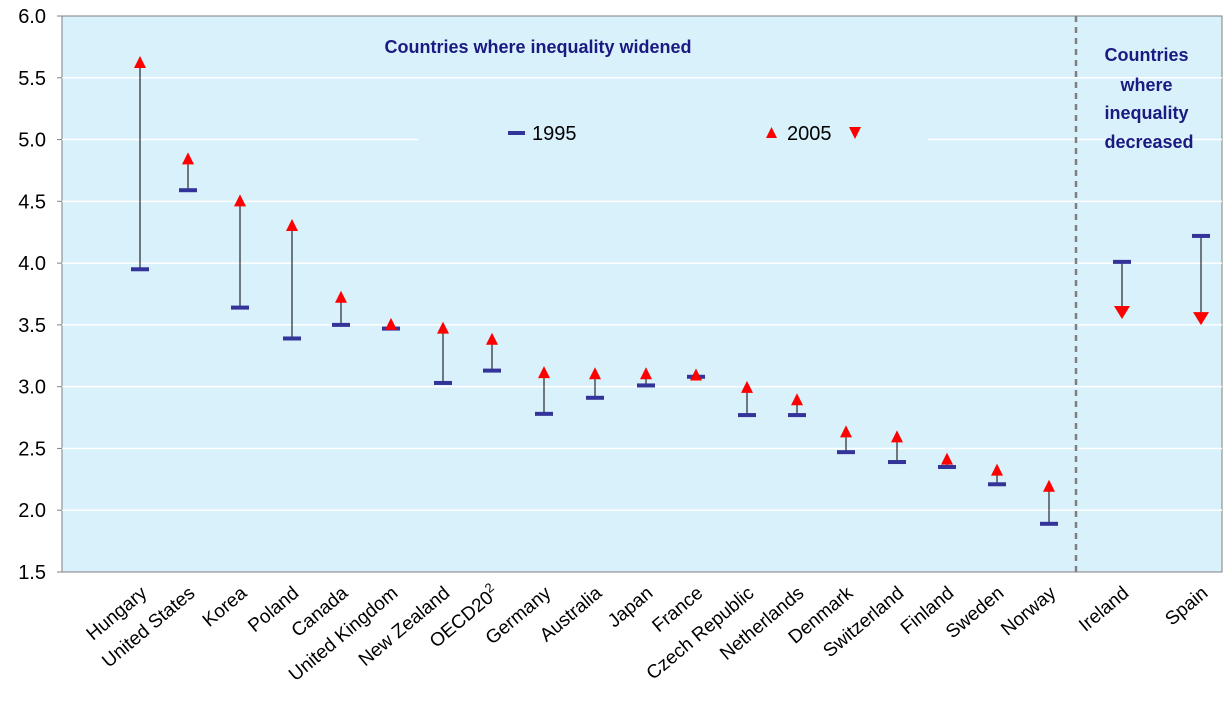  What do you see at coordinates (771, 132) in the screenshot?
I see `legend-marker-2005-up` at bounding box center [771, 132].